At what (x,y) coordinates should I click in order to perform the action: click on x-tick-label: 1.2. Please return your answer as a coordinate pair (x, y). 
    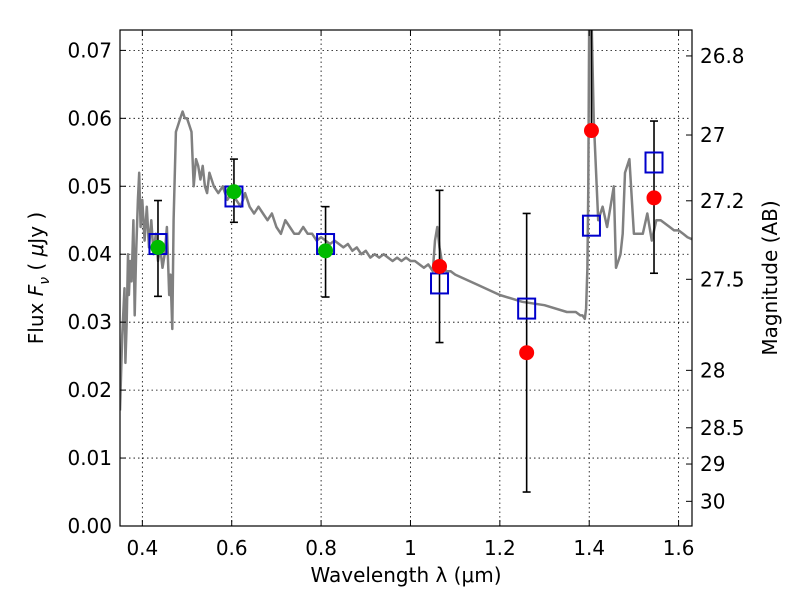
    Looking at the image, I should click on (500, 548).